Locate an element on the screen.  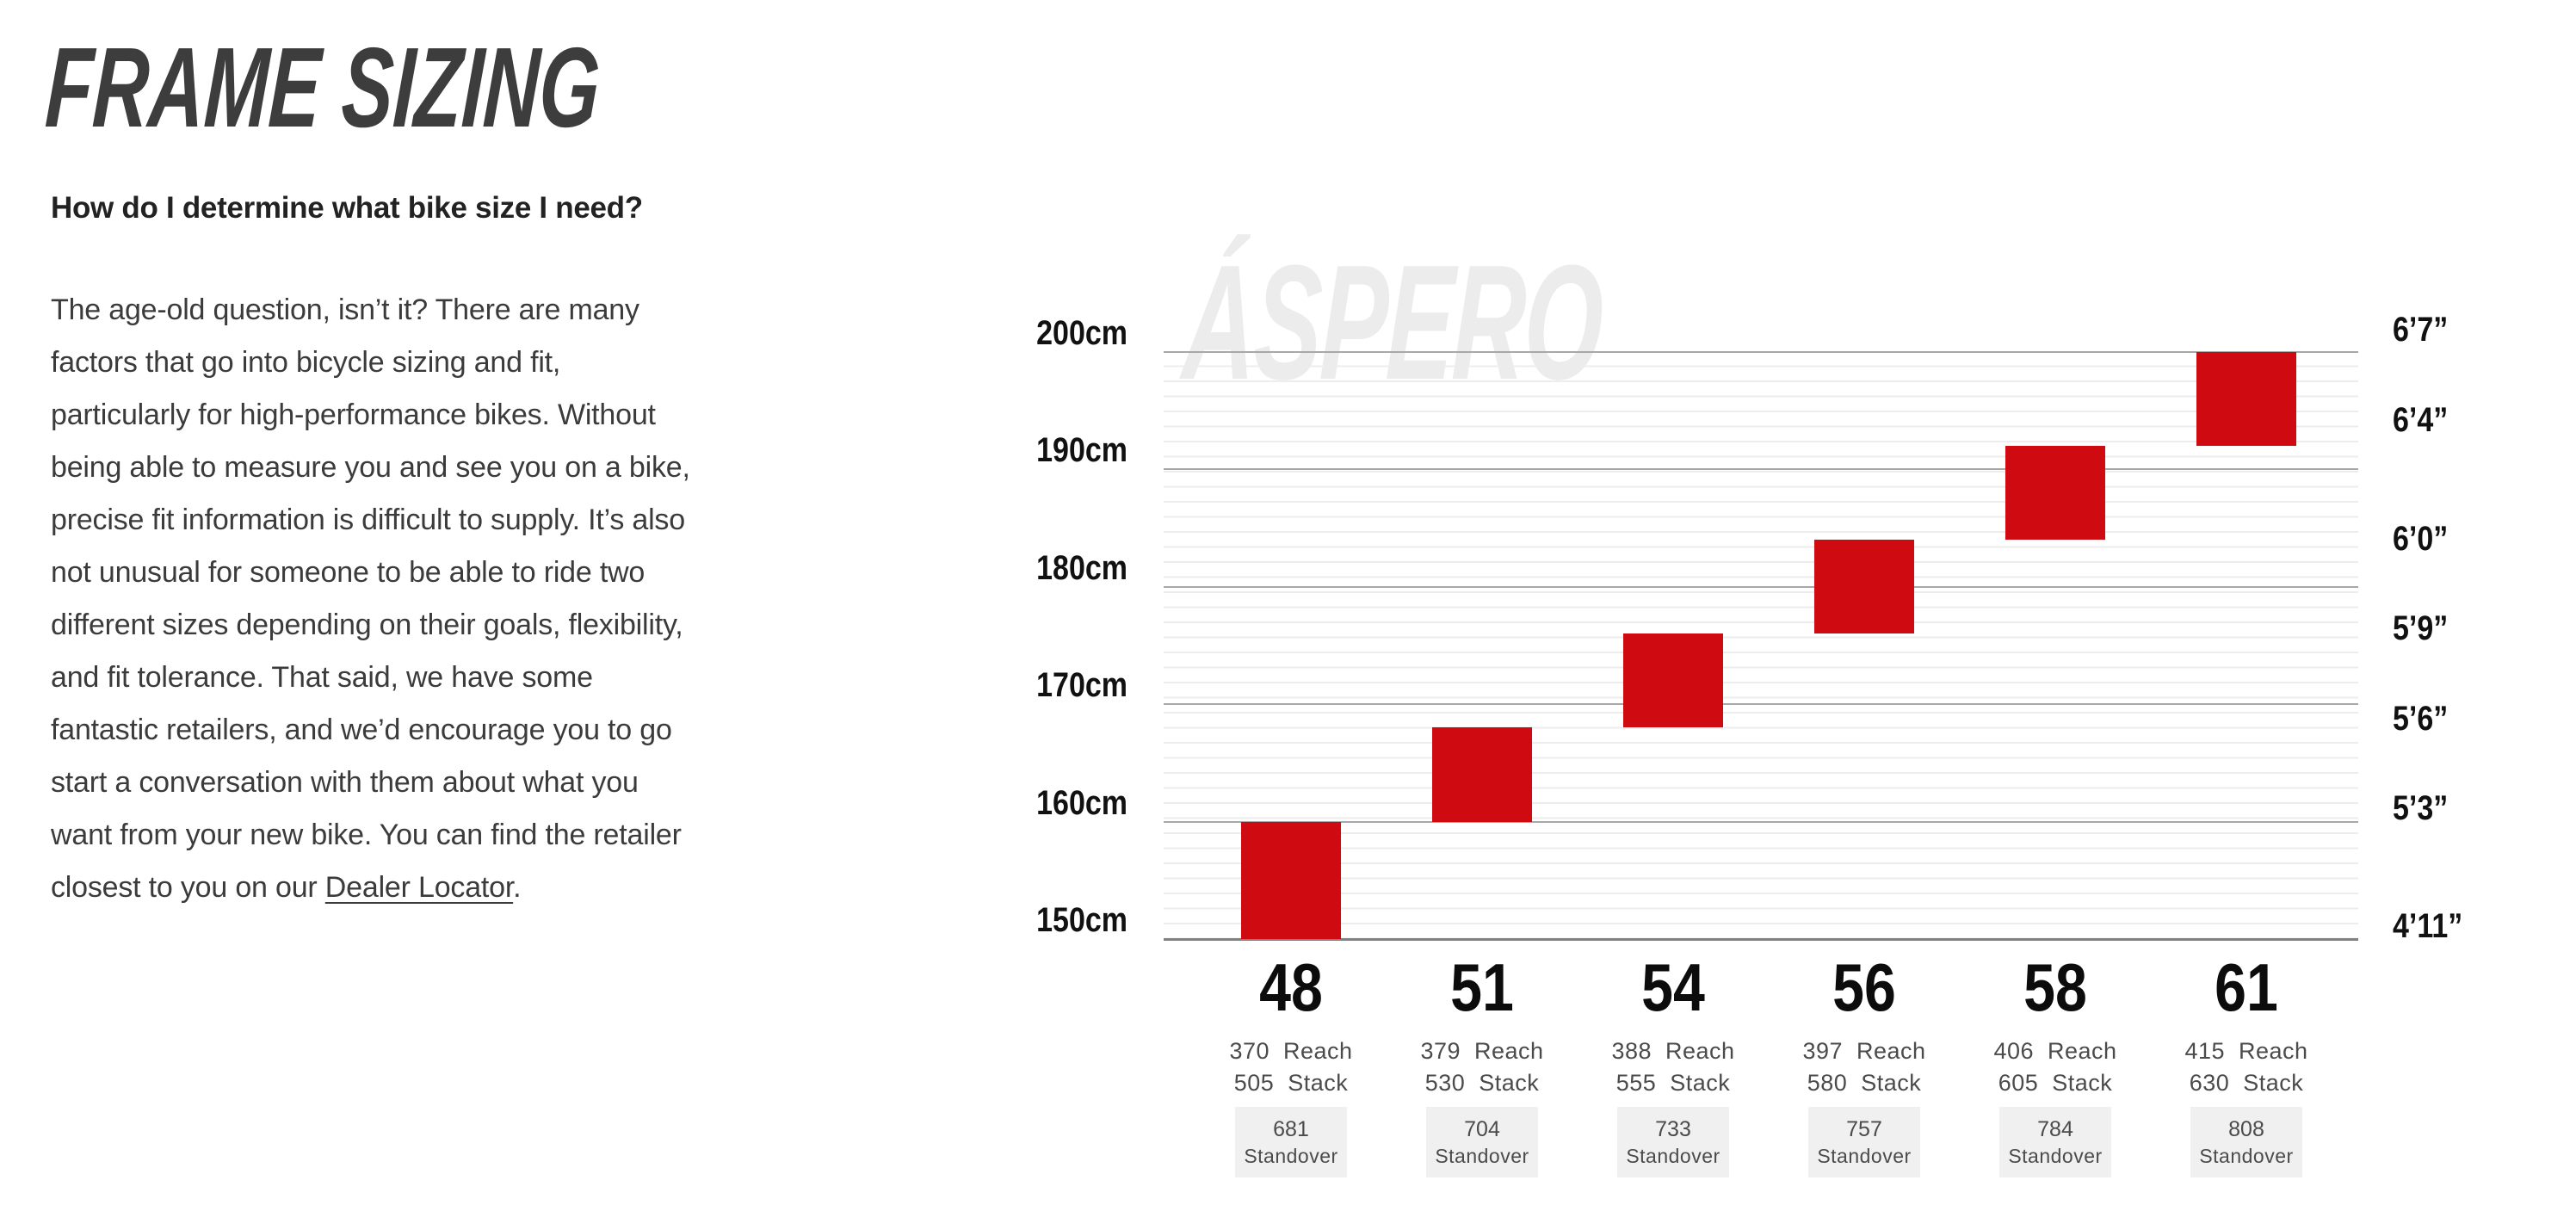
stack-label: 580 Stack is located at coordinates (1864, 1083).